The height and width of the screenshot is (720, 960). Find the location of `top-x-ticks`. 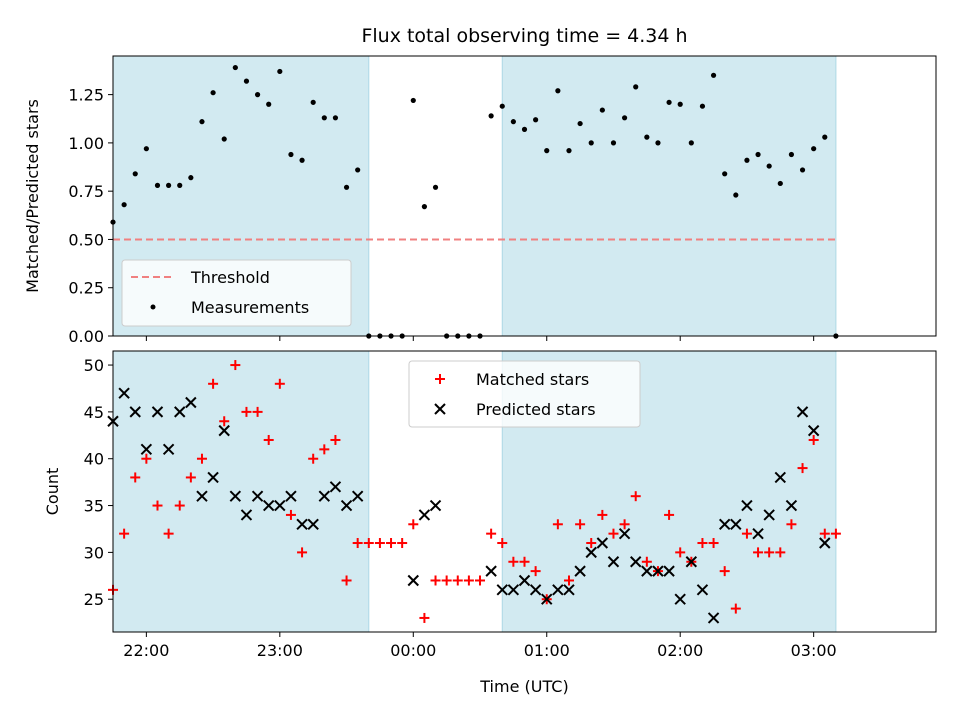

top-x-ticks is located at coordinates (480, 338).